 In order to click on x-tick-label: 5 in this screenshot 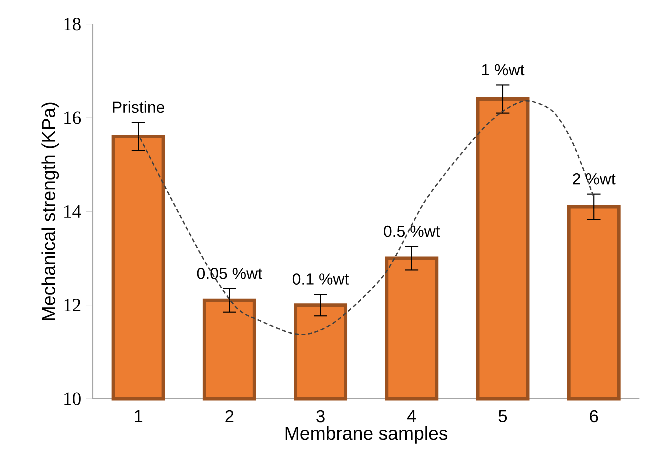, I will do `click(503, 416)`.